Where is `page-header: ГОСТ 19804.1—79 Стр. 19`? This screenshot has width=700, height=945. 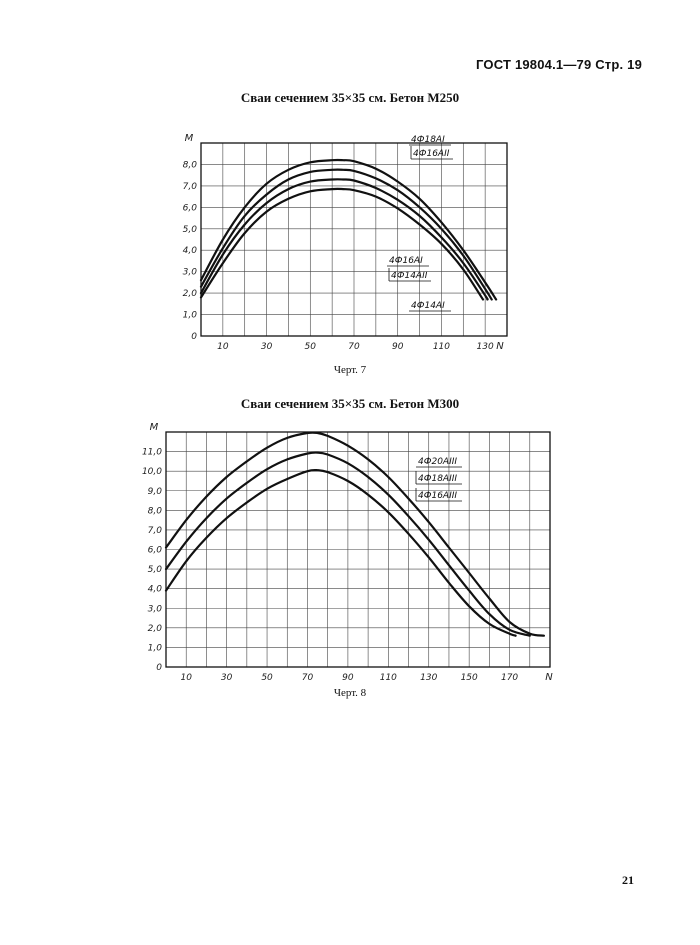 page-header: ГОСТ 19804.1—79 Стр. 19 is located at coordinates (559, 64).